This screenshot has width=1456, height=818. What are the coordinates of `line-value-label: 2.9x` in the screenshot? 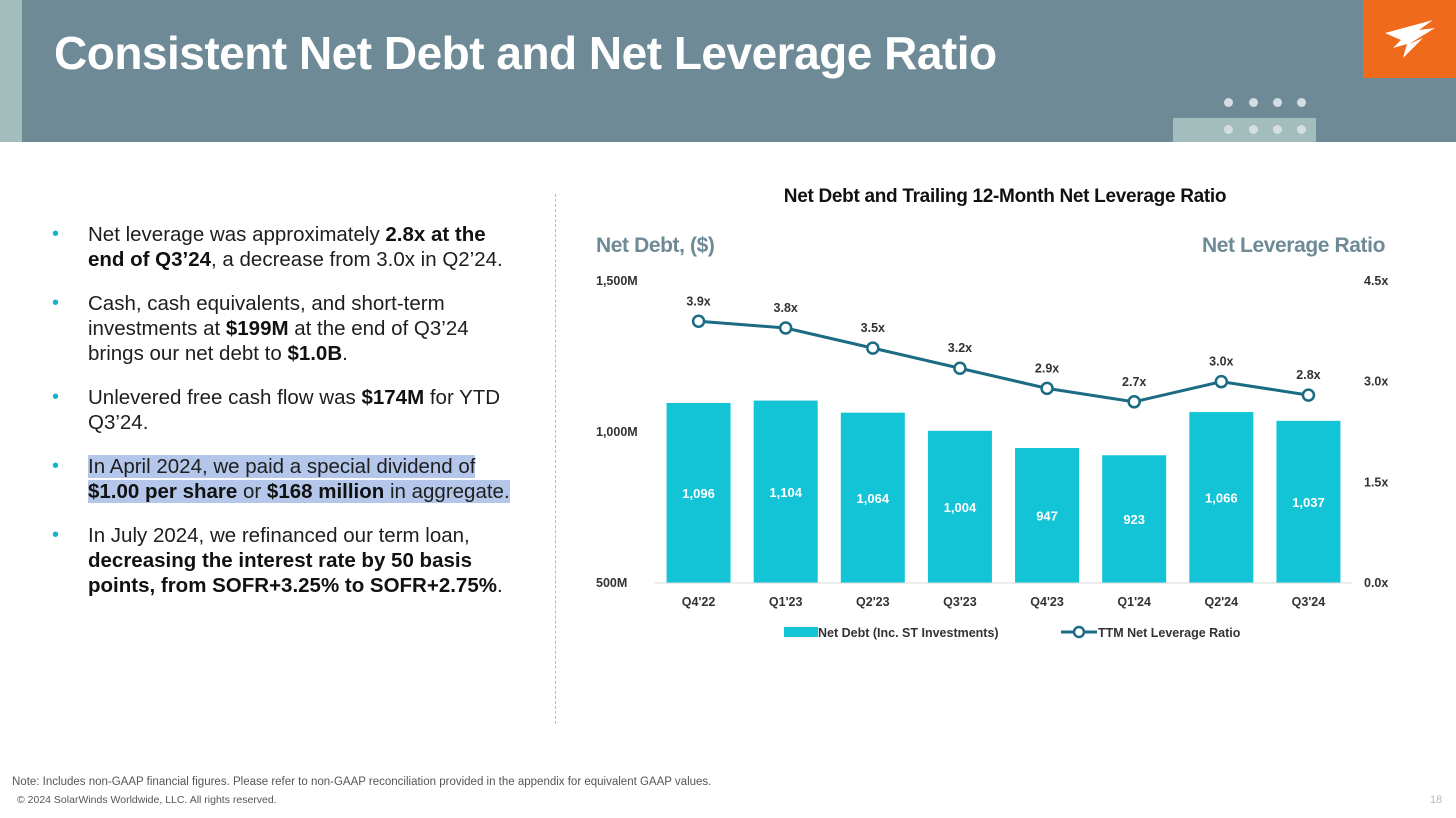 It's located at (1047, 368).